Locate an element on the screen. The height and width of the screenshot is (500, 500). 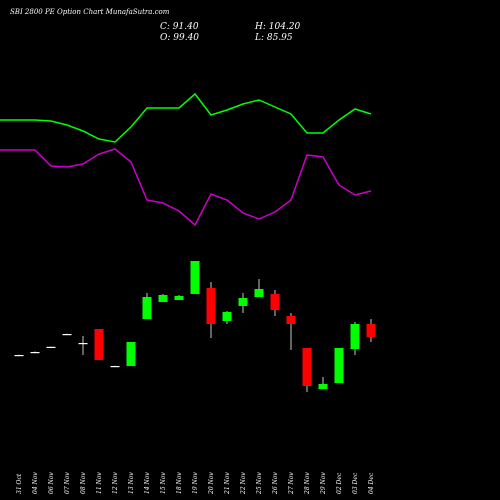
x-tick-label: 22 Nov is located at coordinates (243, 483).